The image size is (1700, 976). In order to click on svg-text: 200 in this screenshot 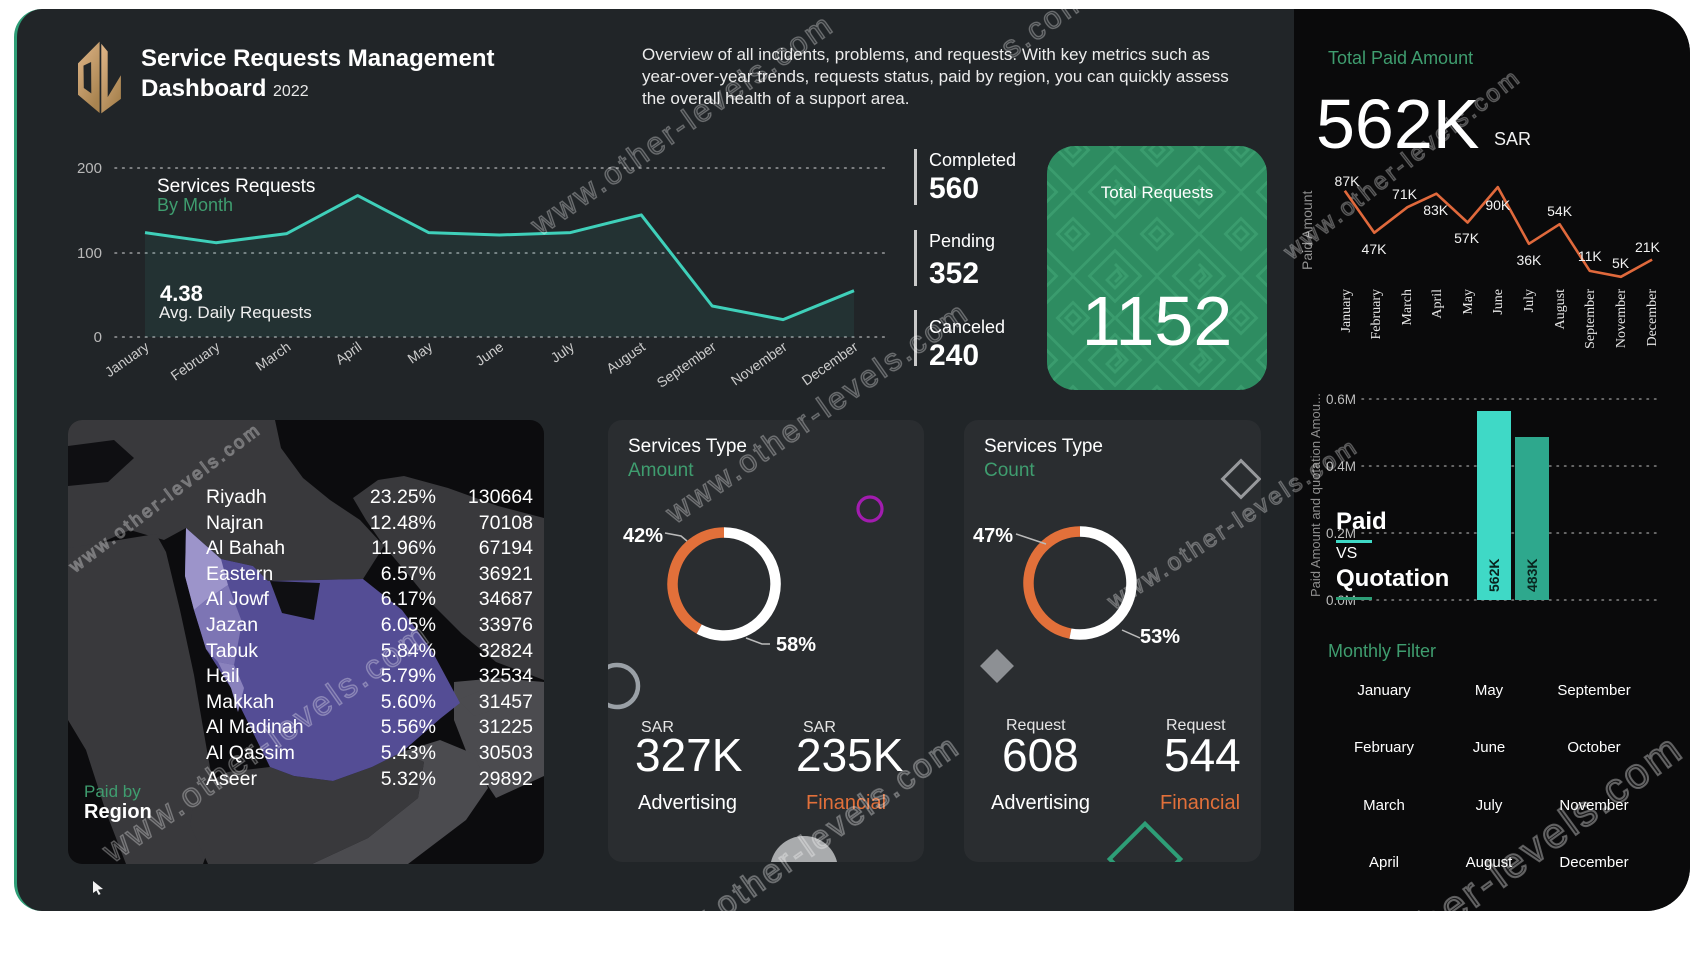, I will do `click(89, 168)`.